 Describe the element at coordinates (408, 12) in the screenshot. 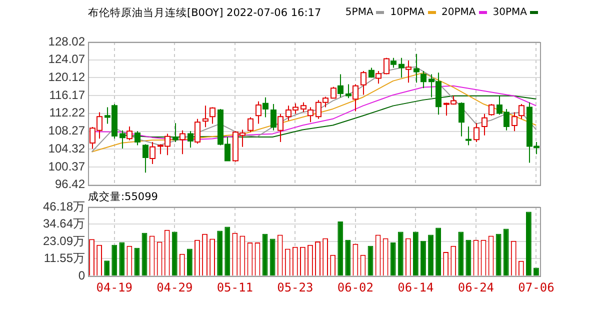

I see `legend-label: 10PMA` at that location.